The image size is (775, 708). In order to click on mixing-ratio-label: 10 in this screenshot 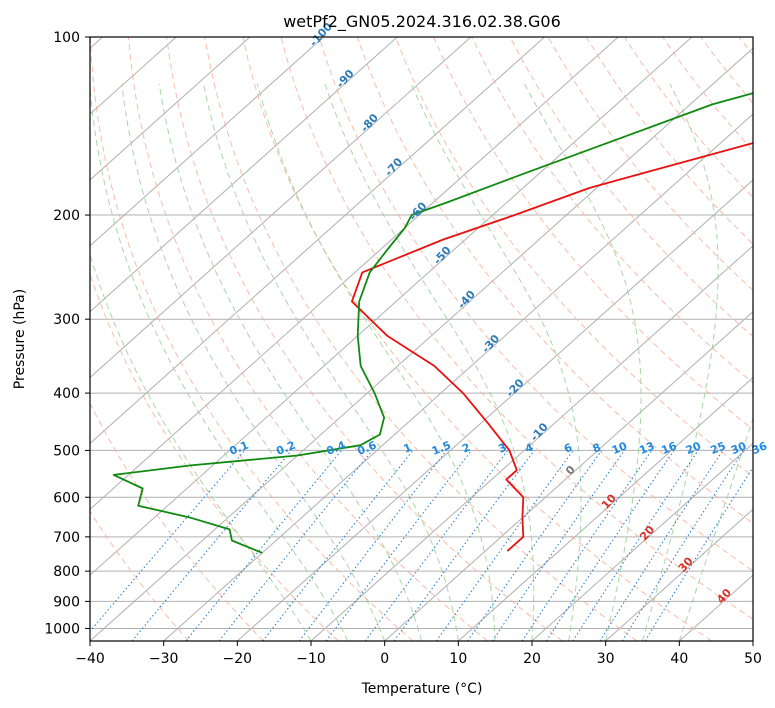, I will do `click(619, 448)`.